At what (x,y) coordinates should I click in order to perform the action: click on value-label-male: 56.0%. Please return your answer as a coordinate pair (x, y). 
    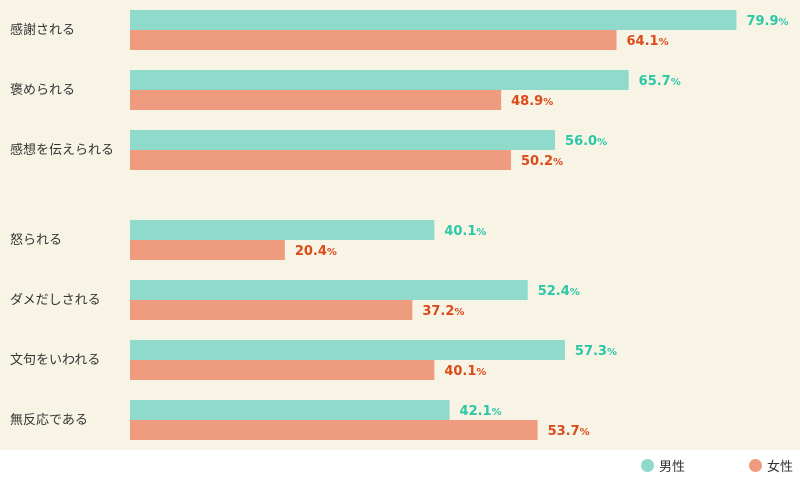
    Looking at the image, I should click on (586, 141).